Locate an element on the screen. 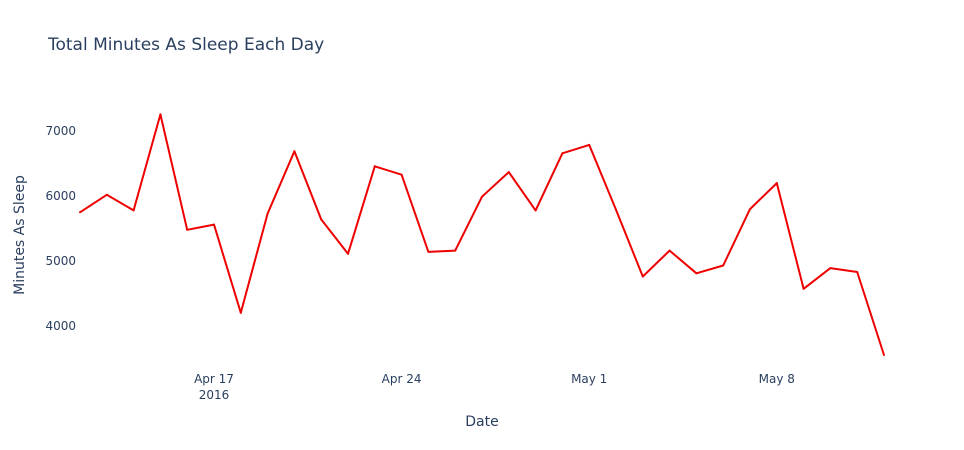 The width and height of the screenshot is (964, 450). x-tick-year-label: 2016 is located at coordinates (214, 395).